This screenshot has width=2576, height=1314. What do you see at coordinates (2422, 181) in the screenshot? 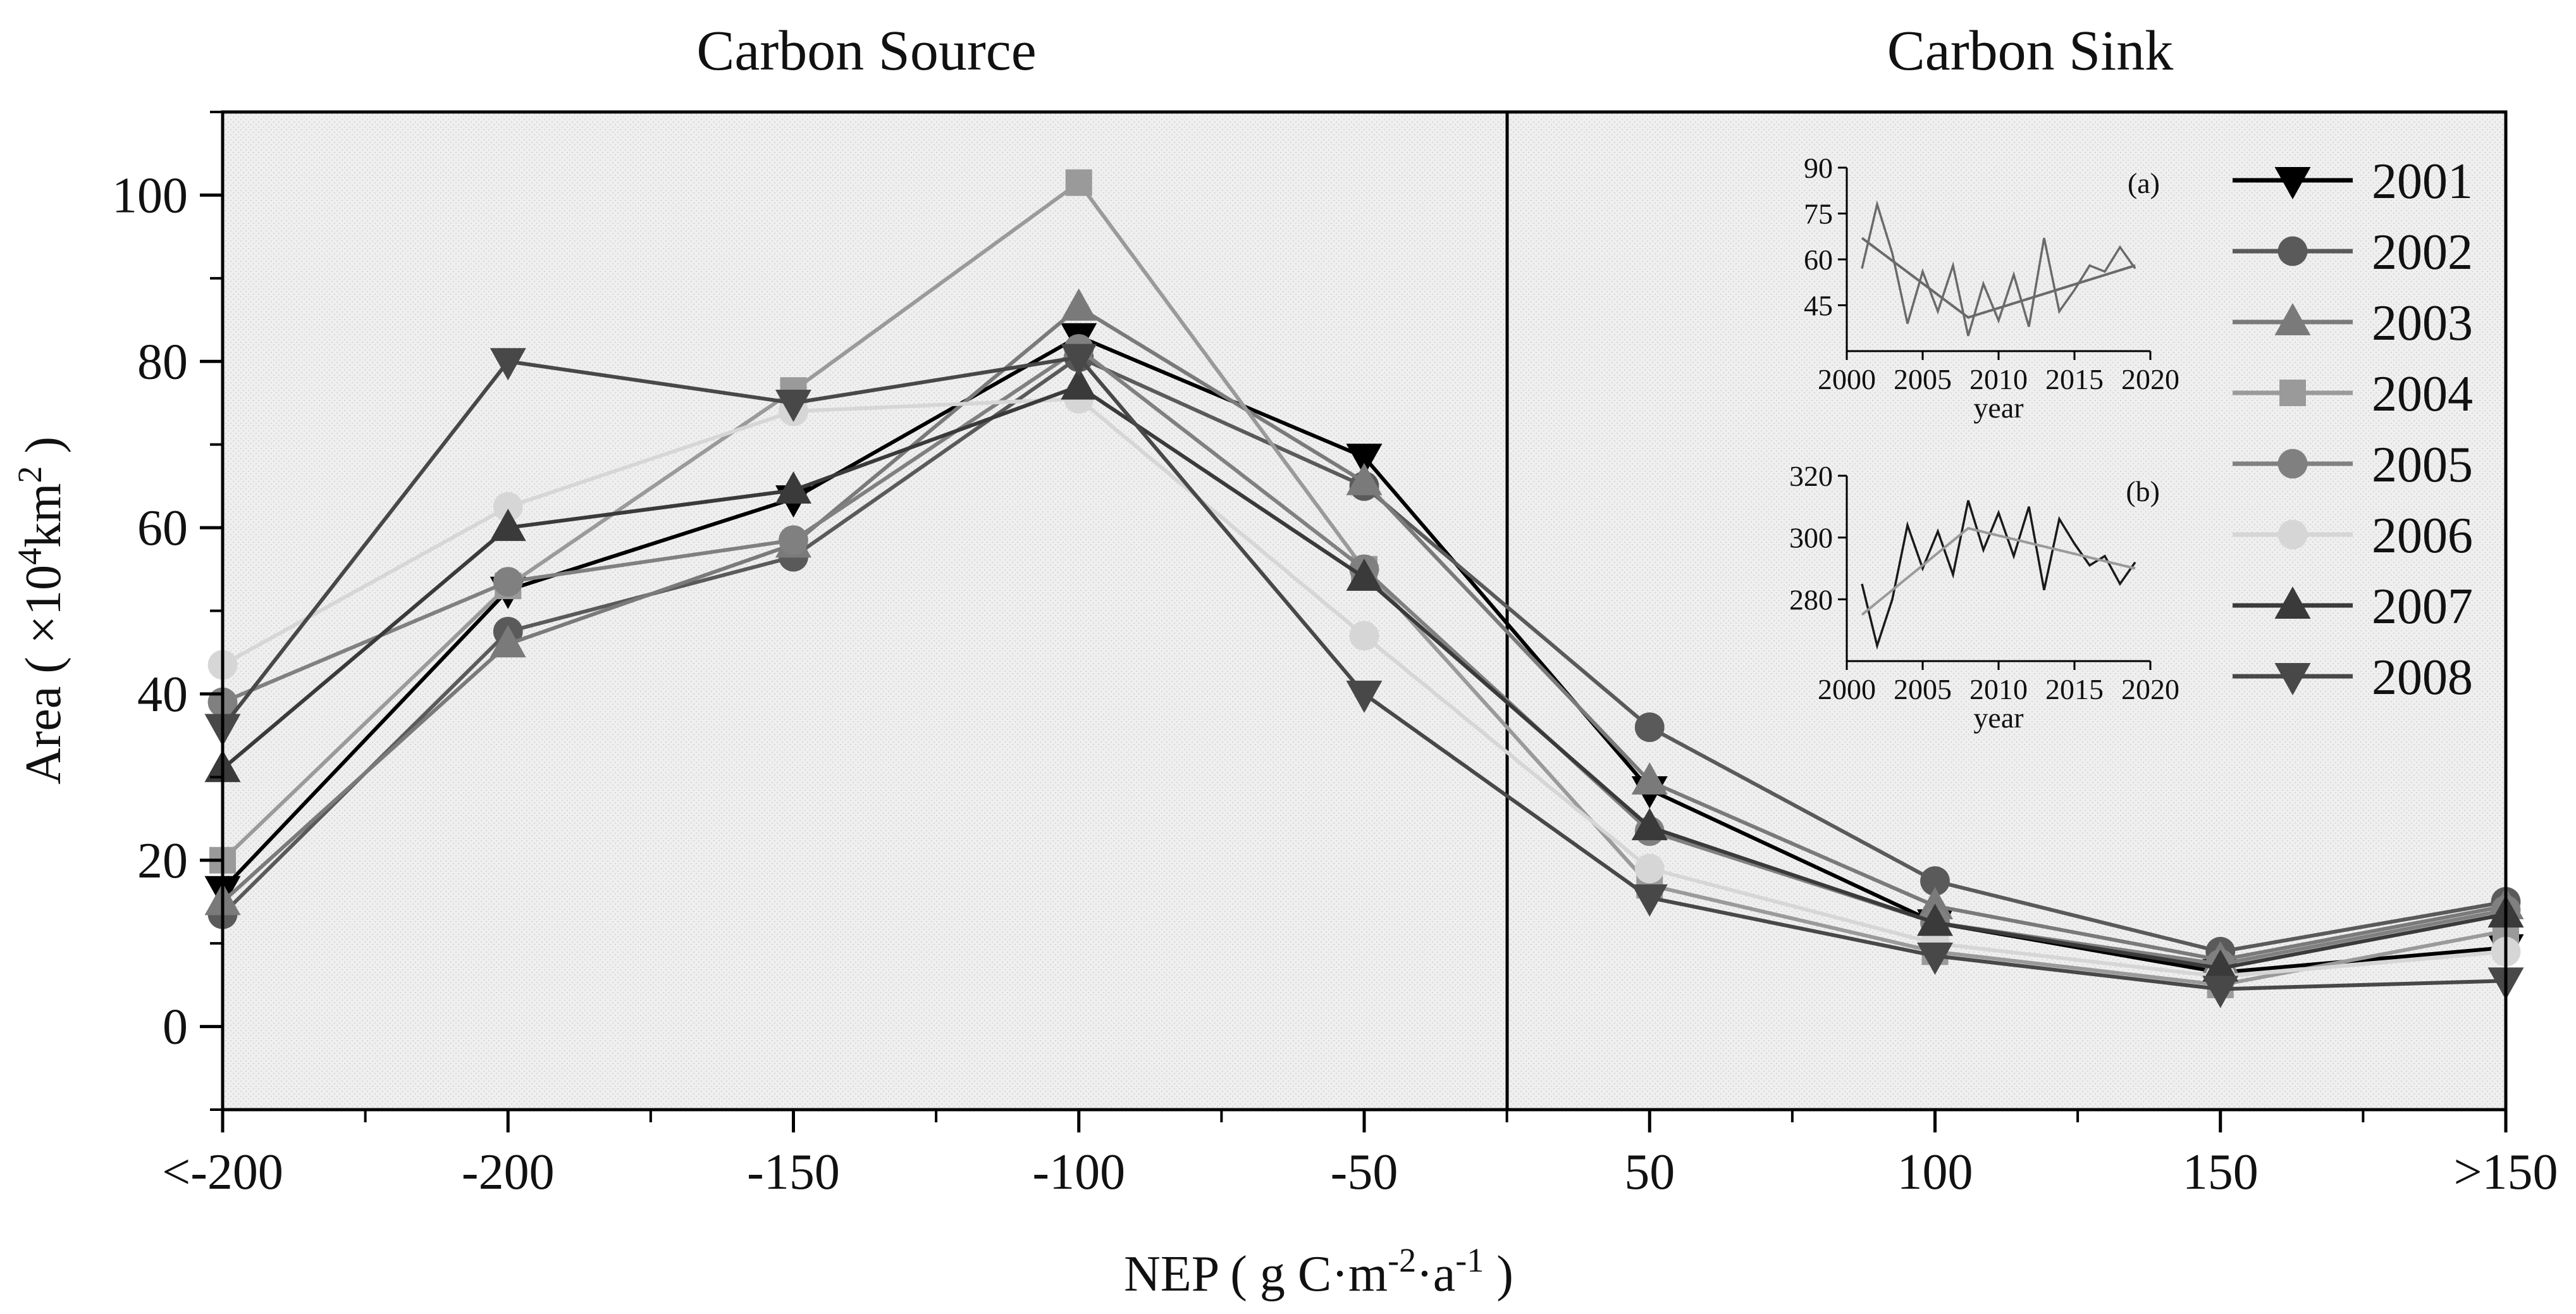
I see `legend-label: 2001` at bounding box center [2422, 181].